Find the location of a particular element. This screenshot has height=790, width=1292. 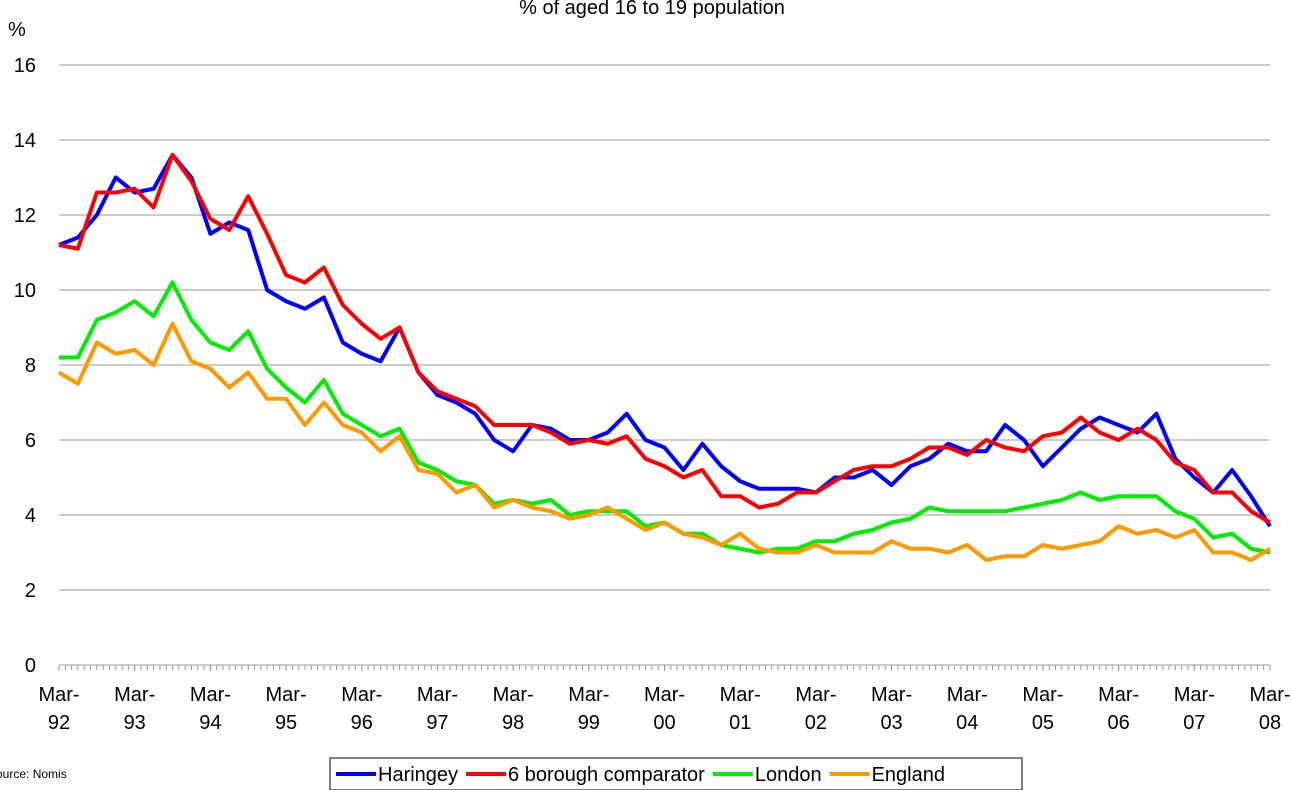

legend-box is located at coordinates (676, 773).